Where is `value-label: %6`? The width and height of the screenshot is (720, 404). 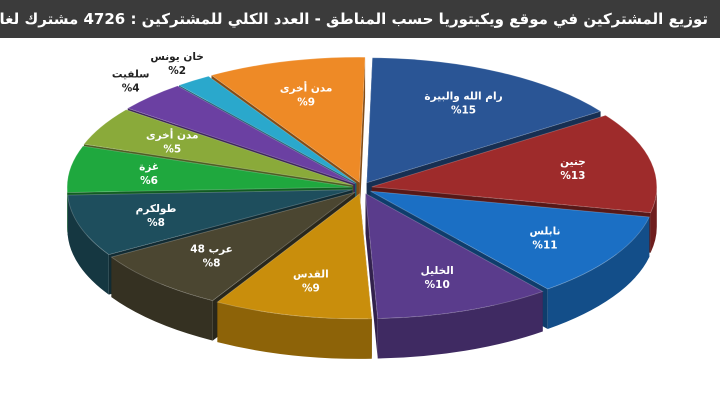
value-label: %6 is located at coordinates (149, 181).